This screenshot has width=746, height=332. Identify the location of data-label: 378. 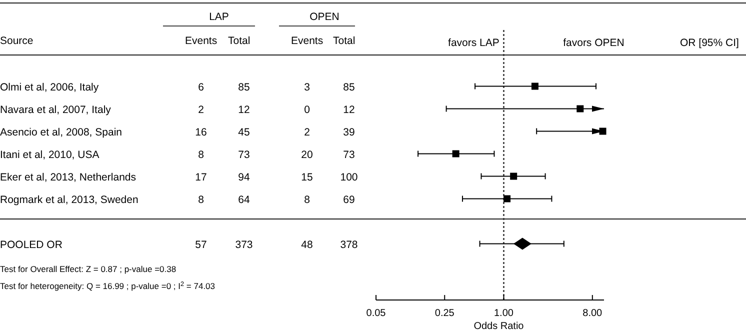
(349, 244).